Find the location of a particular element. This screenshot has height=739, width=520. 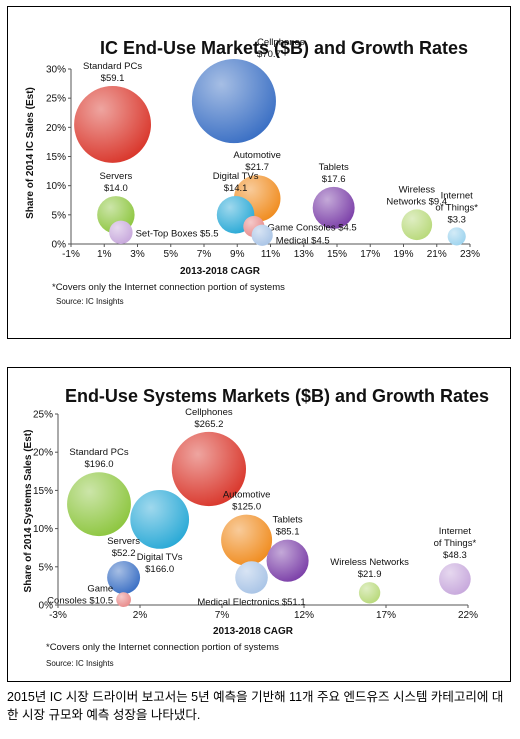

y-axis-label: Share of 2014 Systems Sales (Est) is located at coordinates (28, 511).